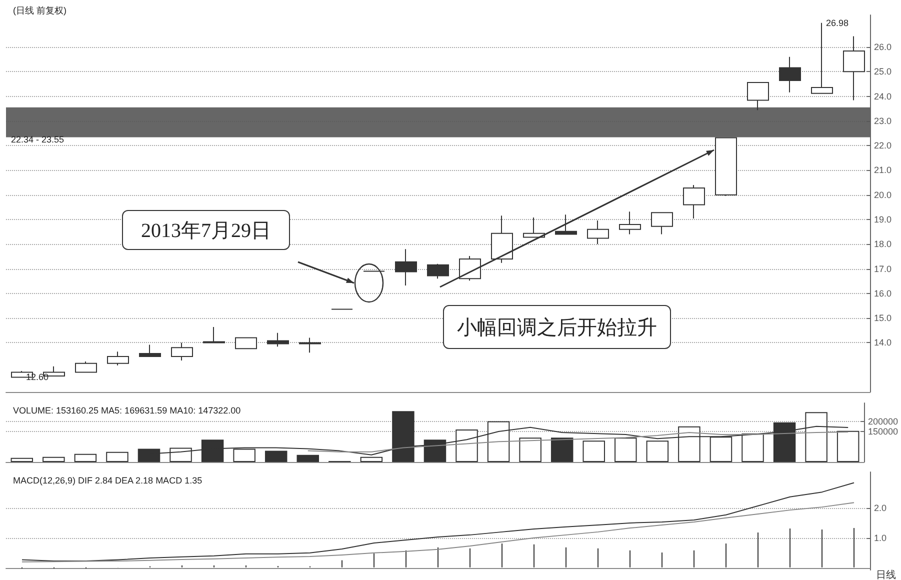 The height and width of the screenshot is (580, 901). I want to click on y-tick-label: 17.0, so click(883, 269).